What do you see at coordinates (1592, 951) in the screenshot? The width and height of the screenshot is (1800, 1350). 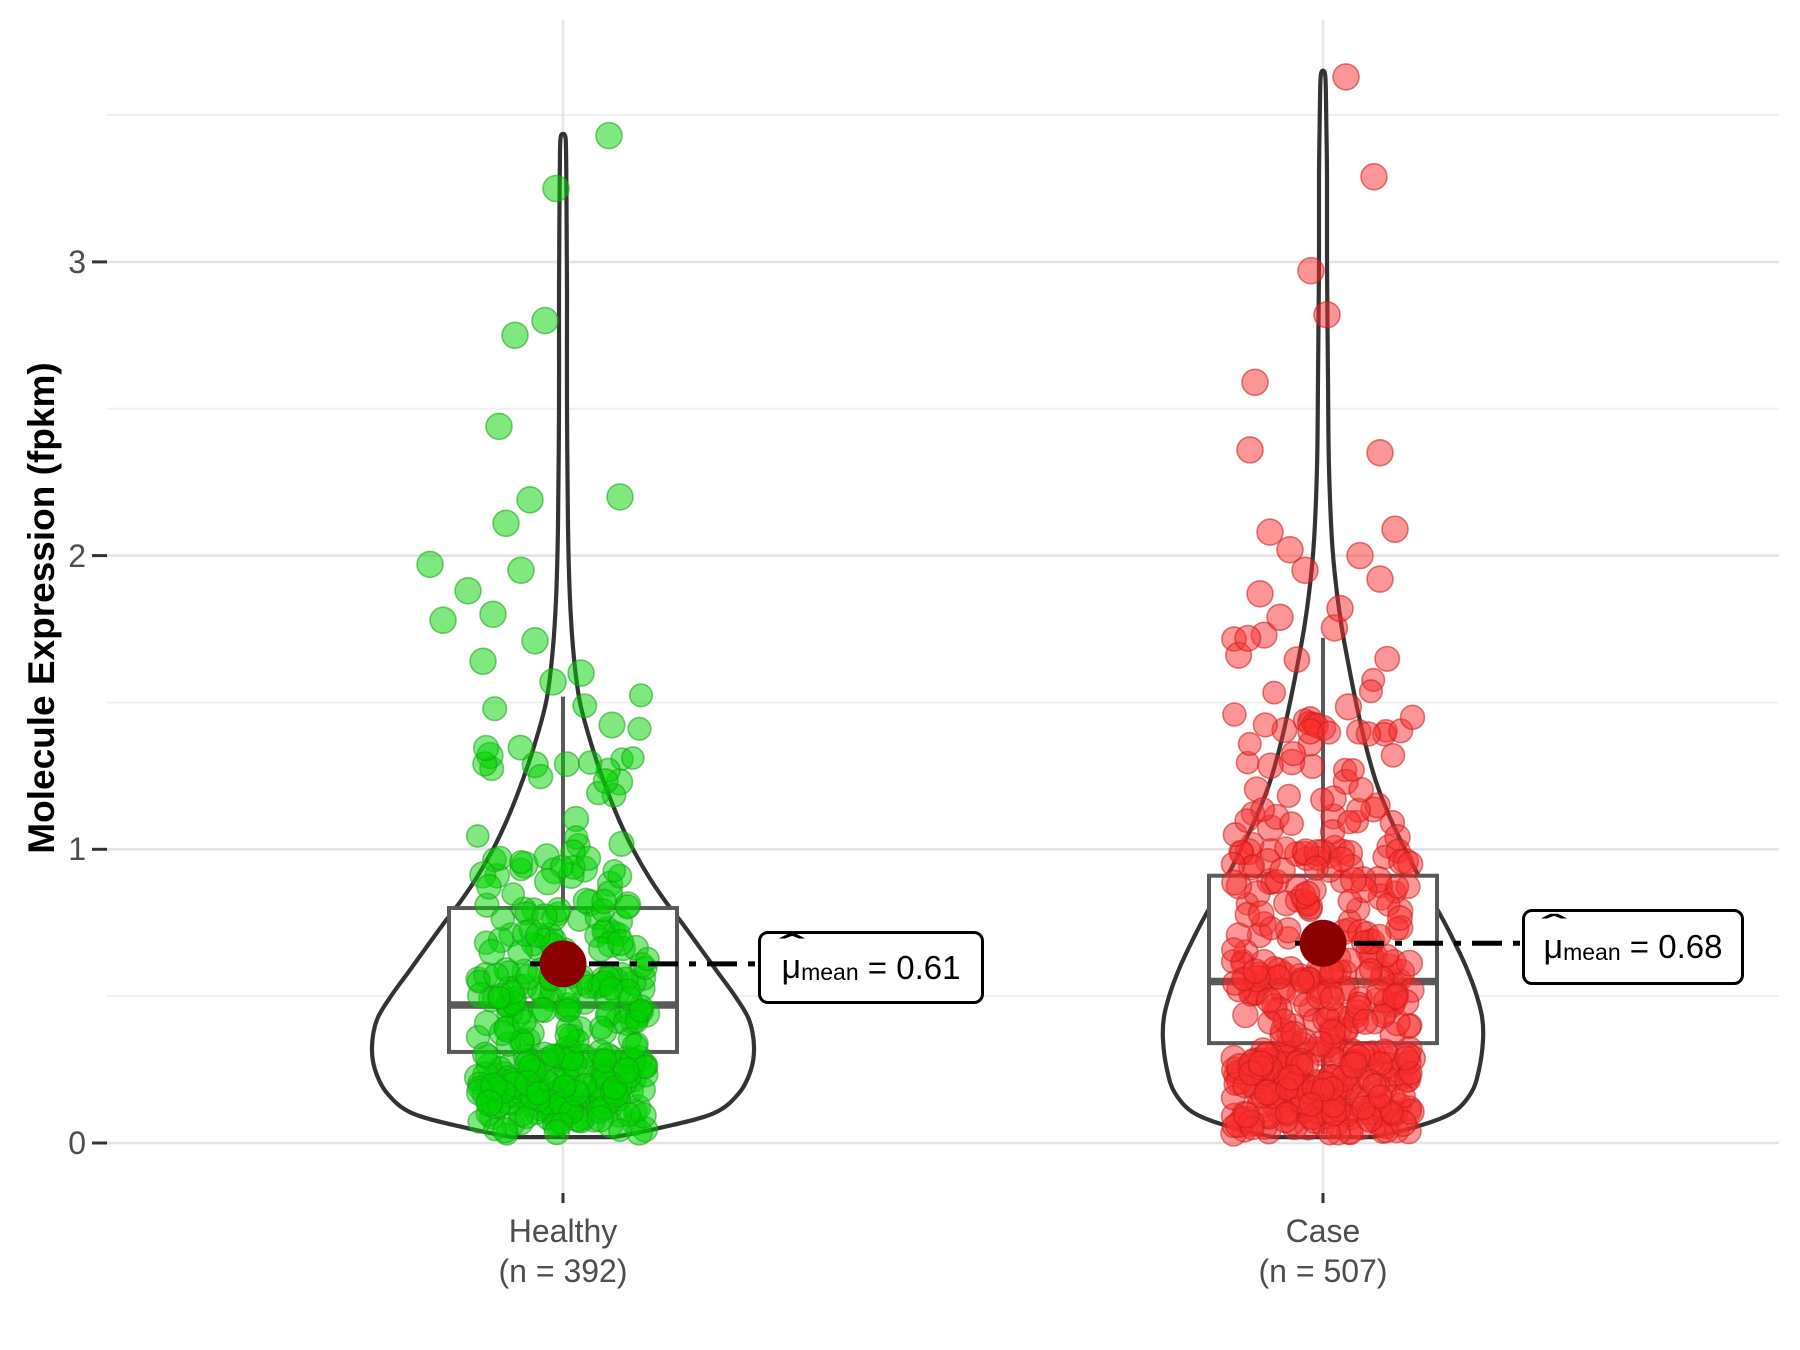 I see `mean-subscript: mean` at bounding box center [1592, 951].